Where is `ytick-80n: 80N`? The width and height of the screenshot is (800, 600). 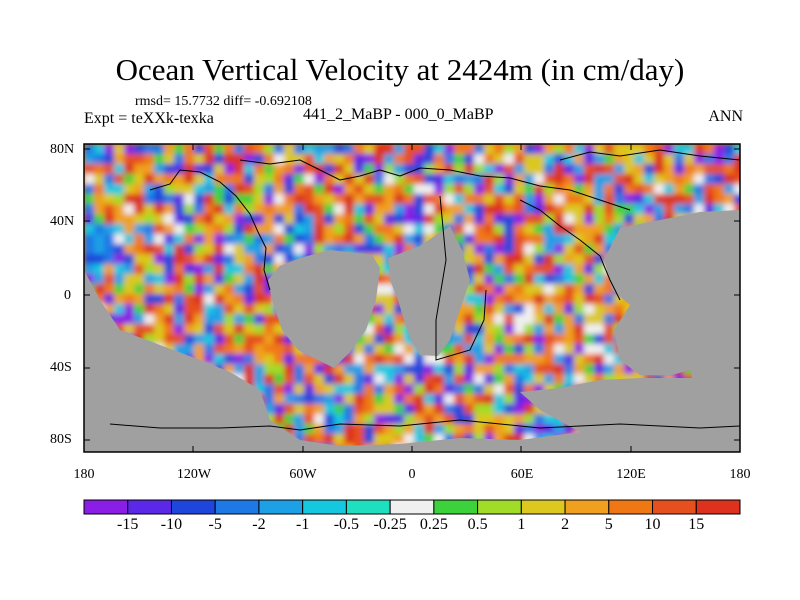
ytick-80n: 80N is located at coordinates (62, 149).